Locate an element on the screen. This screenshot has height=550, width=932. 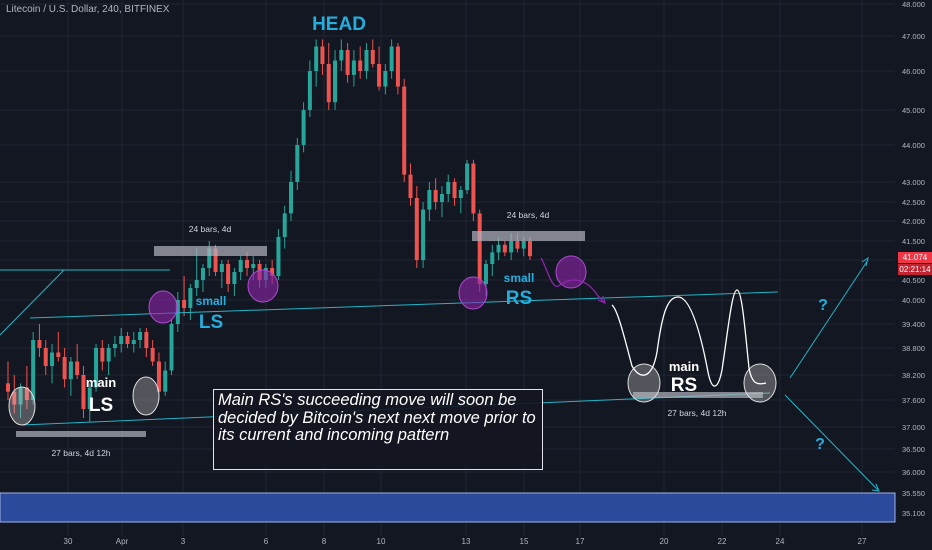
y-tick-label: 44.000 is located at coordinates (913, 145).